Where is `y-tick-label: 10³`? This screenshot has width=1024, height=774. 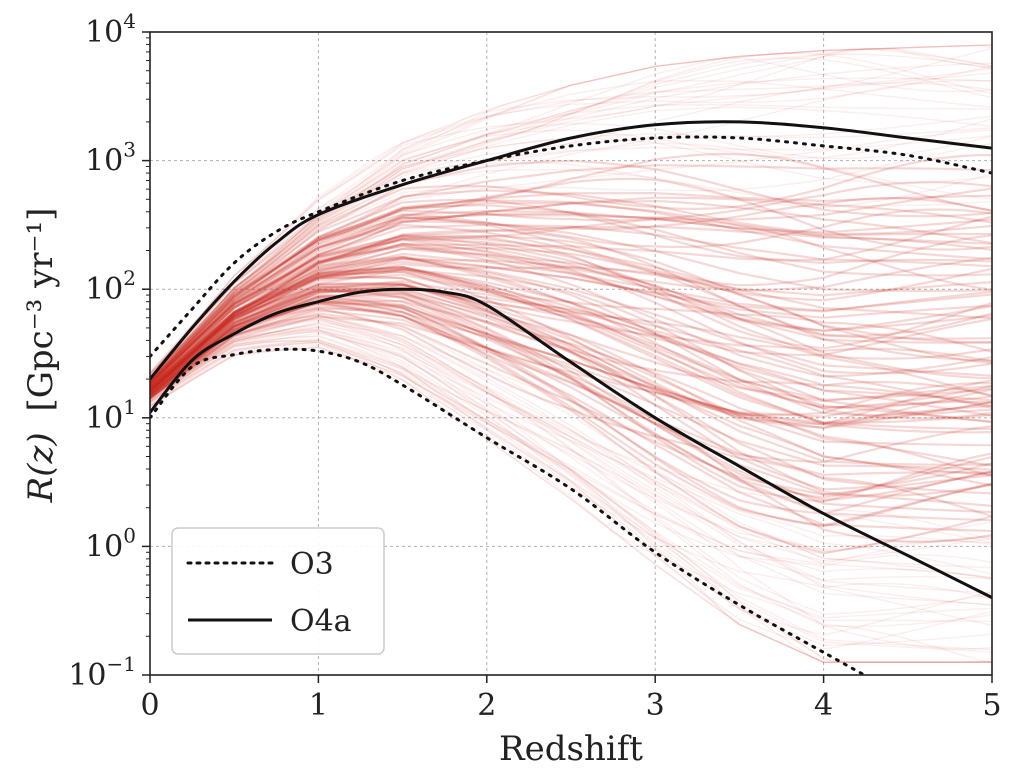
y-tick-label: 10³ is located at coordinates (110, 158).